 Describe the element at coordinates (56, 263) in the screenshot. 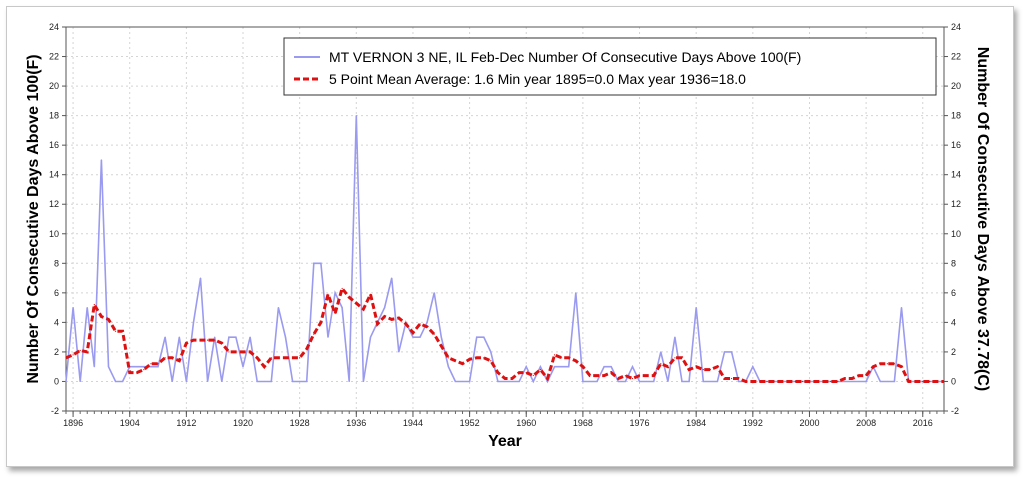

I see `y-tick-label: 8` at that location.